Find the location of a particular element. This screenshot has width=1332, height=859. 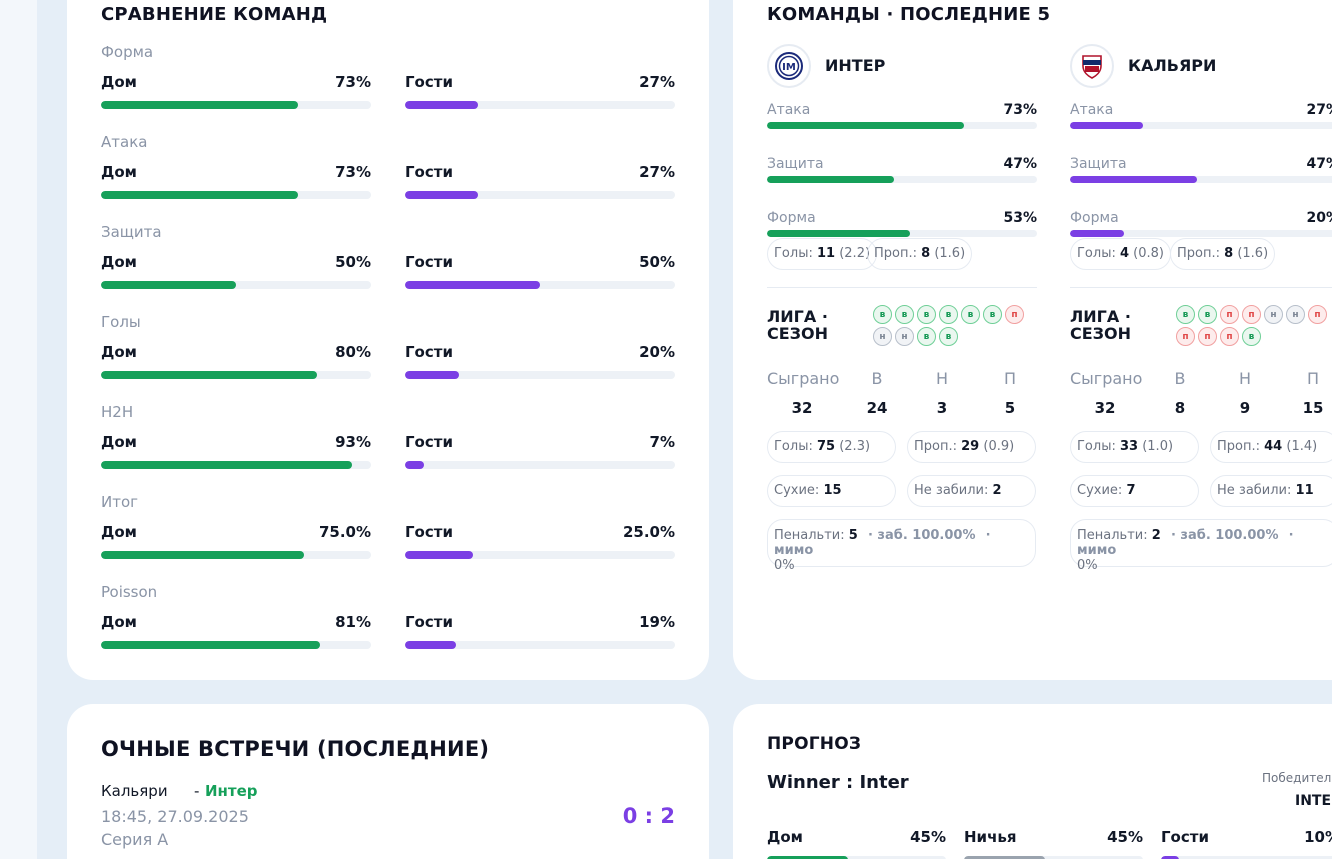

season-stat-header: Сыграно is located at coordinates (1106, 378).